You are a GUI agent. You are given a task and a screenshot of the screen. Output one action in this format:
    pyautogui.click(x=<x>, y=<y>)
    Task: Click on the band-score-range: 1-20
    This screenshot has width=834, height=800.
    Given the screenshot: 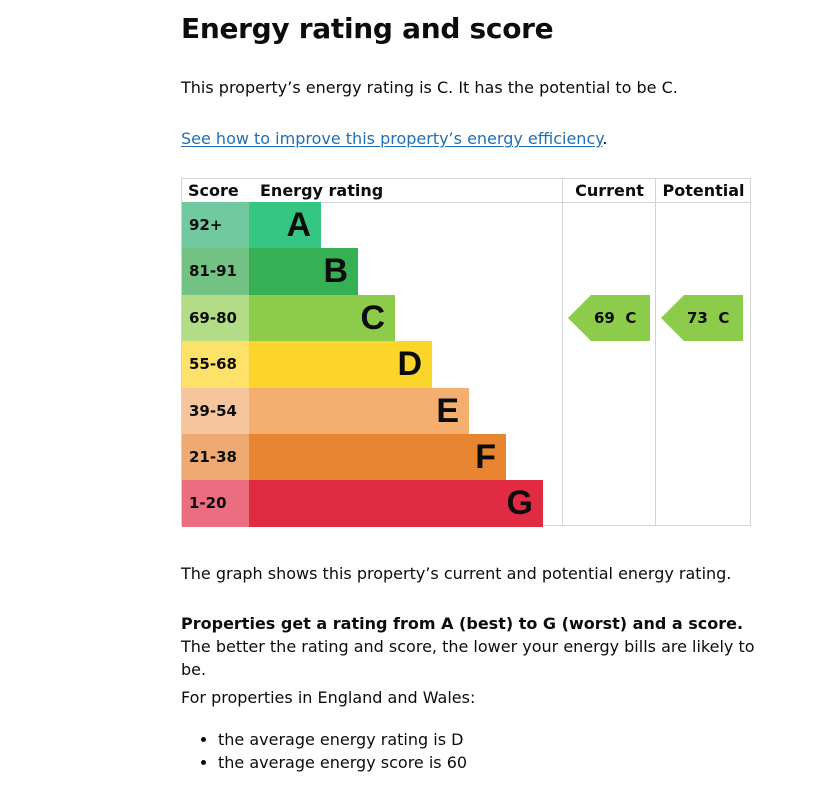 What is the action you would take?
    pyautogui.click(x=215, y=503)
    